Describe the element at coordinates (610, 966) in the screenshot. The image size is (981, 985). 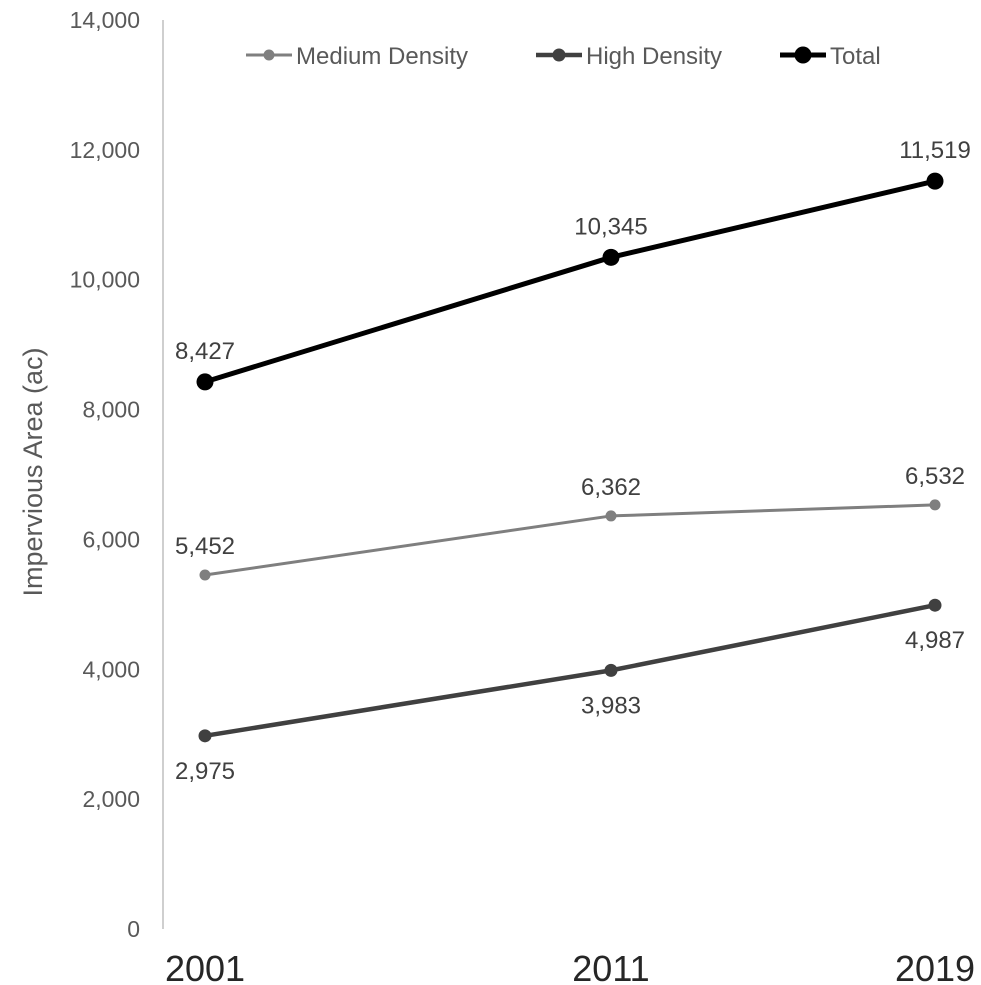
I see `x-tick-label: 2011` at that location.